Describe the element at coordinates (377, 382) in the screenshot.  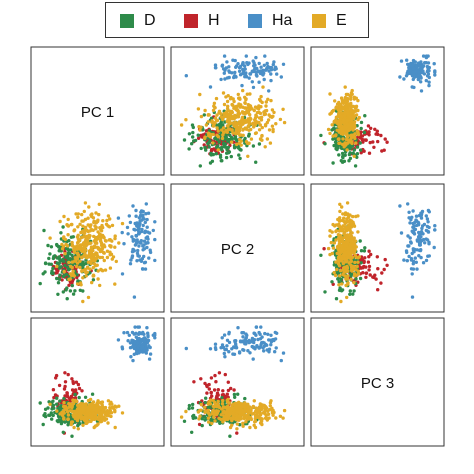
I see `panel-frame` at that location.